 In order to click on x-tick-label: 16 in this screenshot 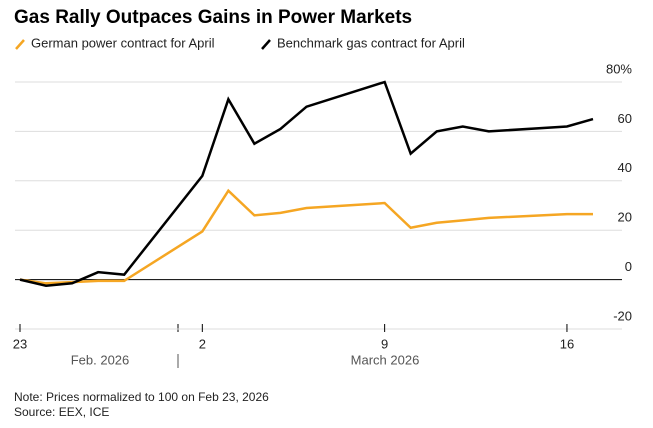, I will do `click(567, 343)`.